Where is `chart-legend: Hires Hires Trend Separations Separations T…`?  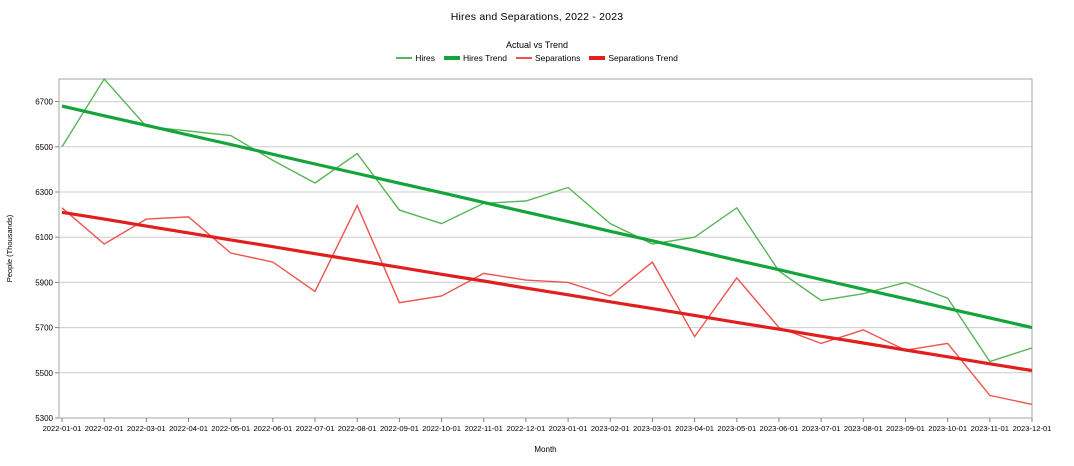
chart-legend: Hires Hires Trend Separations Separations T… is located at coordinates (537, 58).